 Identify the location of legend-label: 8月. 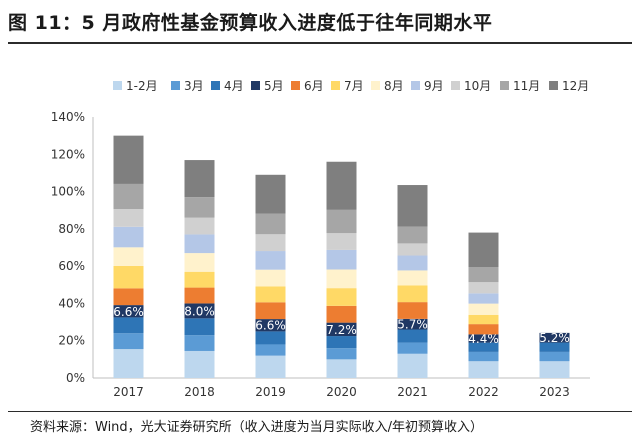
(394, 86).